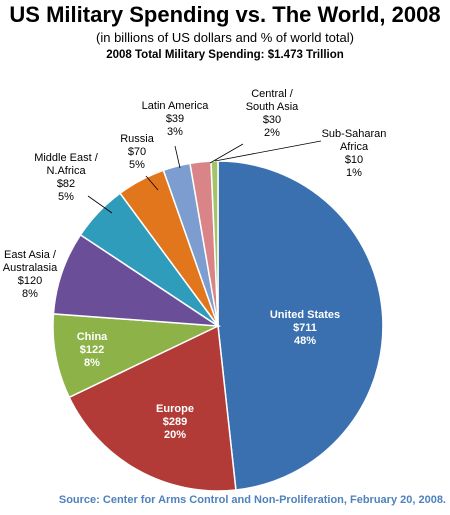 This screenshot has height=515, width=450. What do you see at coordinates (175, 422) in the screenshot?
I see `slice-label-europe: Europe $289 20%` at bounding box center [175, 422].